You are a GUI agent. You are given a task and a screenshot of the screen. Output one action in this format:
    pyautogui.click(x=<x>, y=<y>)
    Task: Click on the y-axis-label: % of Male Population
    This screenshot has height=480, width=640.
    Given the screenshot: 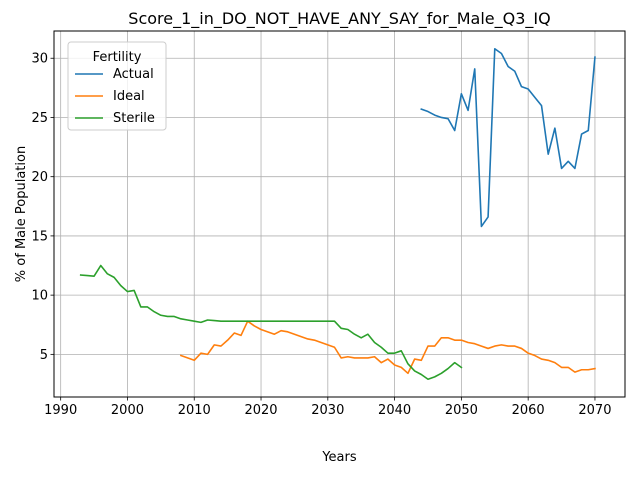 What is the action you would take?
    pyautogui.click(x=21, y=214)
    